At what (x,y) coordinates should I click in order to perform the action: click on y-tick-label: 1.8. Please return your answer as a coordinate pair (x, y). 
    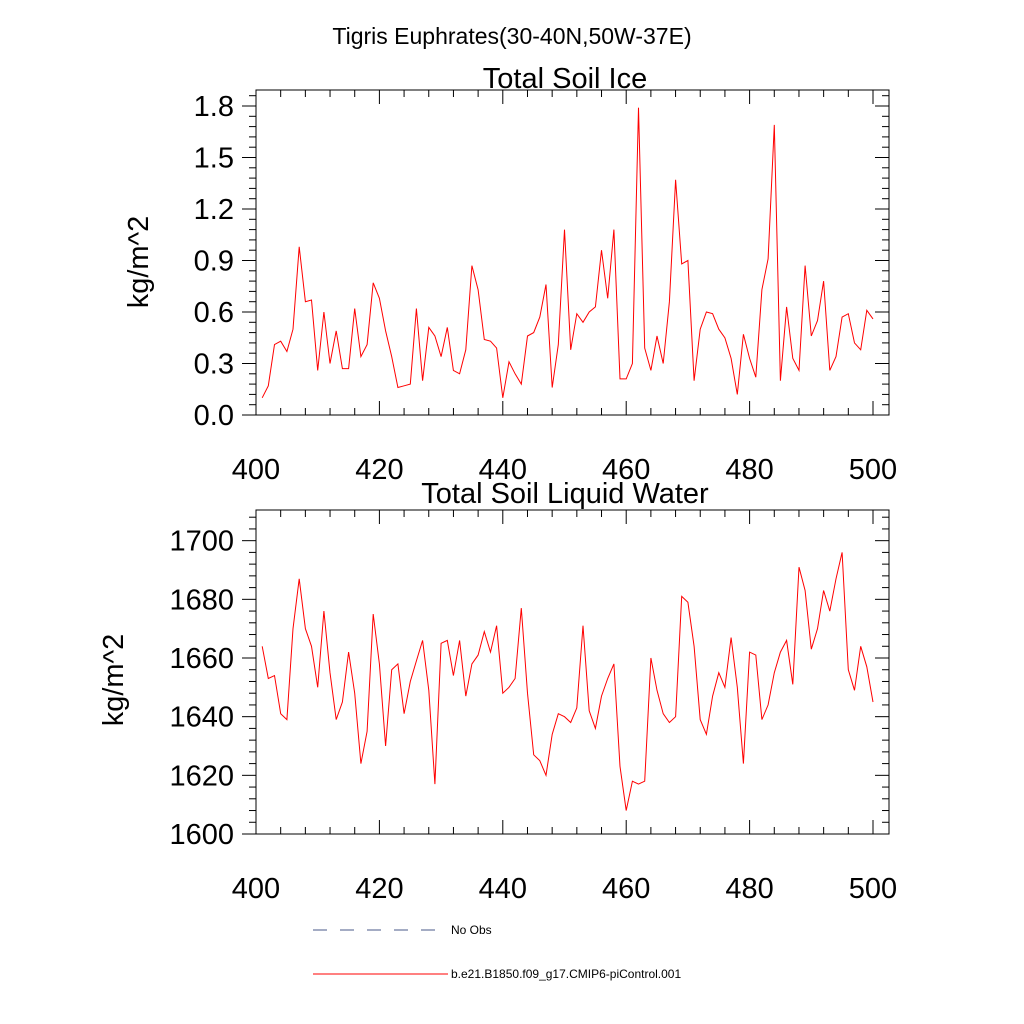
    Looking at the image, I should click on (214, 107).